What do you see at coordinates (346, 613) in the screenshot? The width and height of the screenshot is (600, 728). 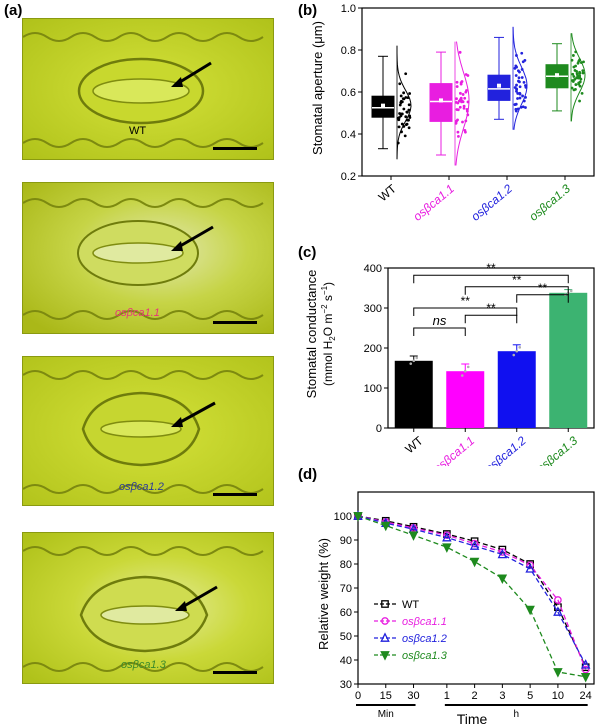 I see `y-tick-label: 60` at bounding box center [346, 613].